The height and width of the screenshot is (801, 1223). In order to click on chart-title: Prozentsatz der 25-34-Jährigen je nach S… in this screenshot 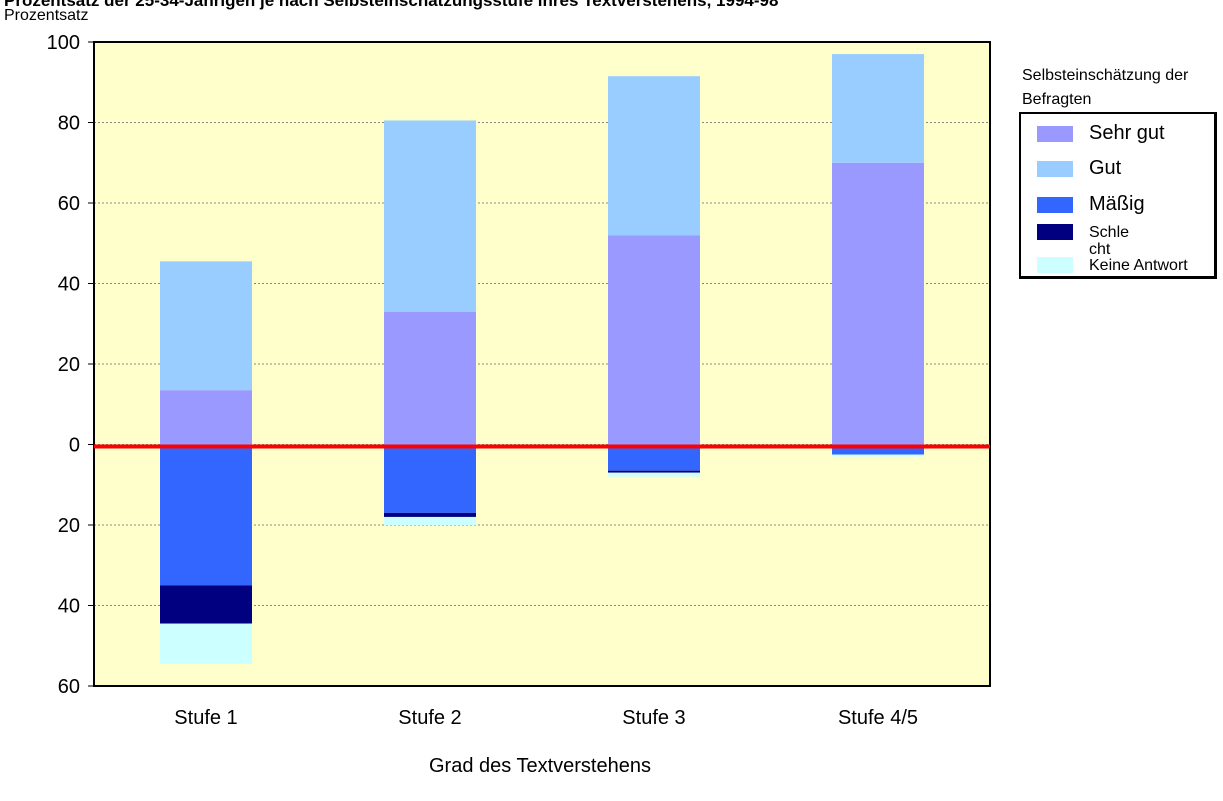, I will do `click(391, 5)`.